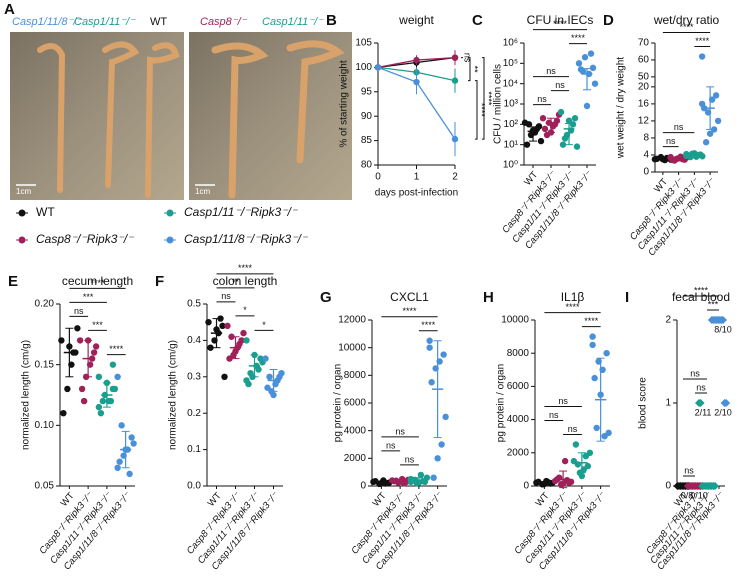 The height and width of the screenshot is (577, 738). What do you see at coordinates (170, 240) in the screenshot?
I see `legend-marker` at bounding box center [170, 240].